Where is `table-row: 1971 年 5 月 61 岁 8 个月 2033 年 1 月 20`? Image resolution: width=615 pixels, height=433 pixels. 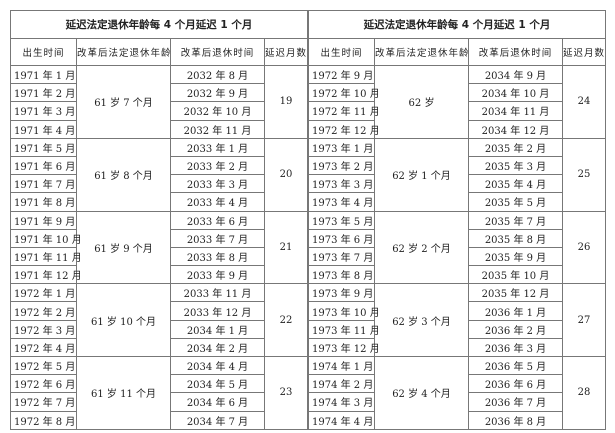
table-row: 1971 年 5 月 61 岁 8 个月 2033 年 1 月 20 is located at coordinates (159, 174).